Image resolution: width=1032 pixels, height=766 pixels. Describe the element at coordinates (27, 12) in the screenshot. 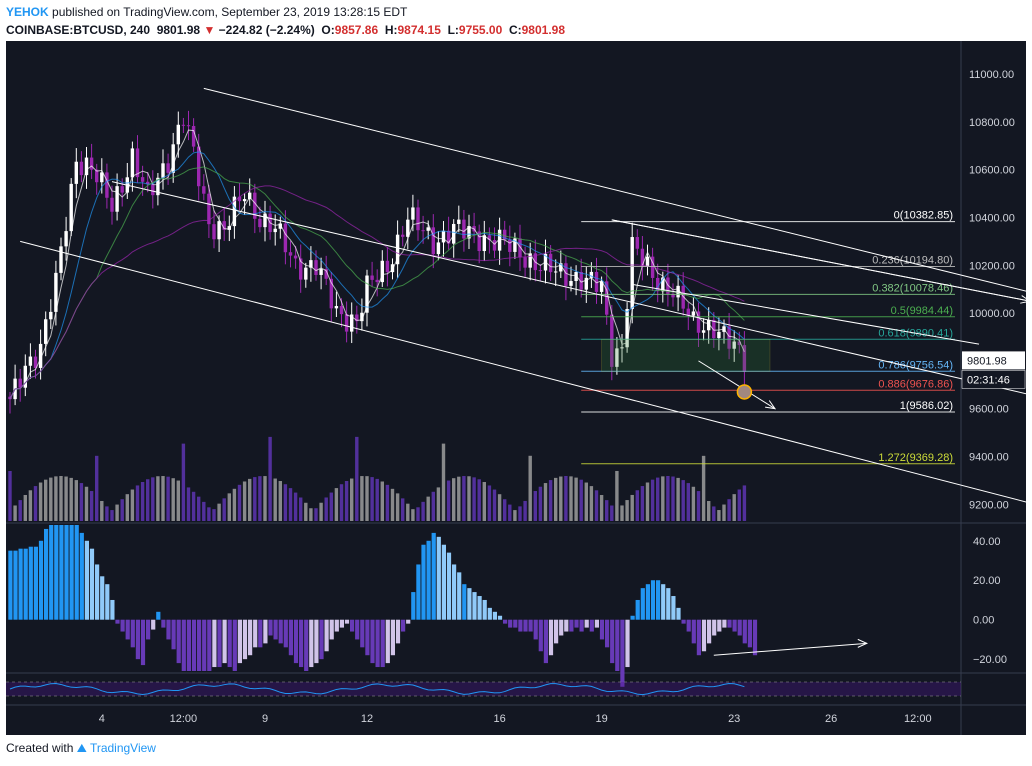

I see `publisher-name: YEHOK` at that location.